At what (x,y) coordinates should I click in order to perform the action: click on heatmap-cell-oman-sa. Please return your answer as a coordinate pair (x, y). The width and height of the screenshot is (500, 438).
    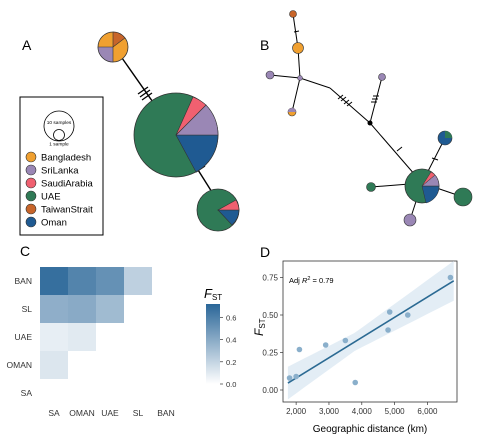
    Looking at the image, I should click on (54, 365).